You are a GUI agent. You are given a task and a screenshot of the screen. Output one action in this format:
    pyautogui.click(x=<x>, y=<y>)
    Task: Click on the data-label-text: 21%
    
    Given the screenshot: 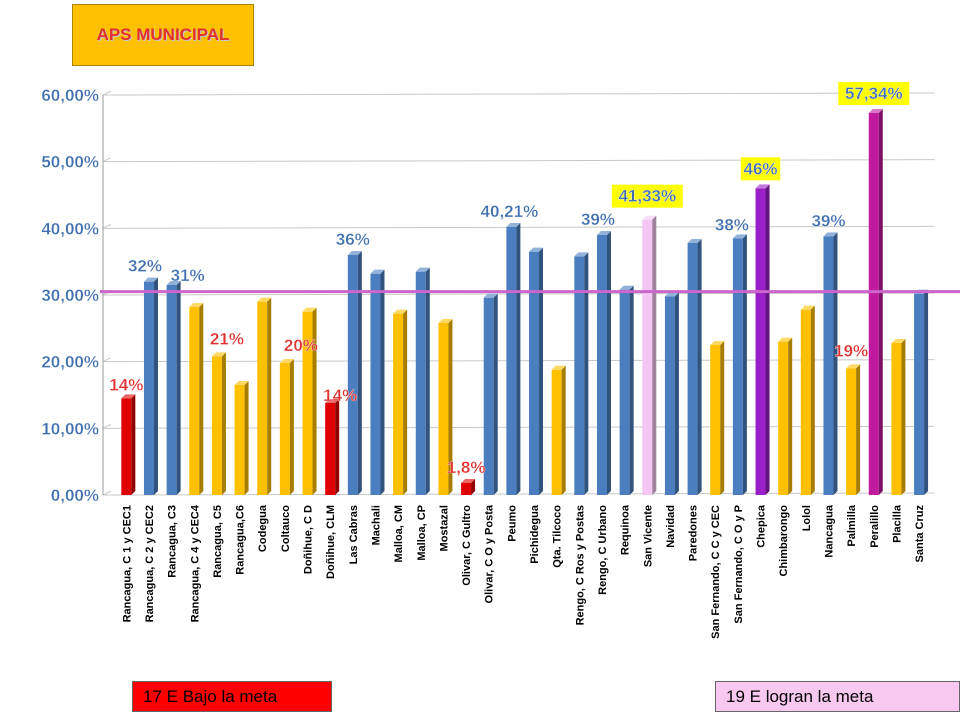 What is the action you would take?
    pyautogui.click(x=227, y=338)
    